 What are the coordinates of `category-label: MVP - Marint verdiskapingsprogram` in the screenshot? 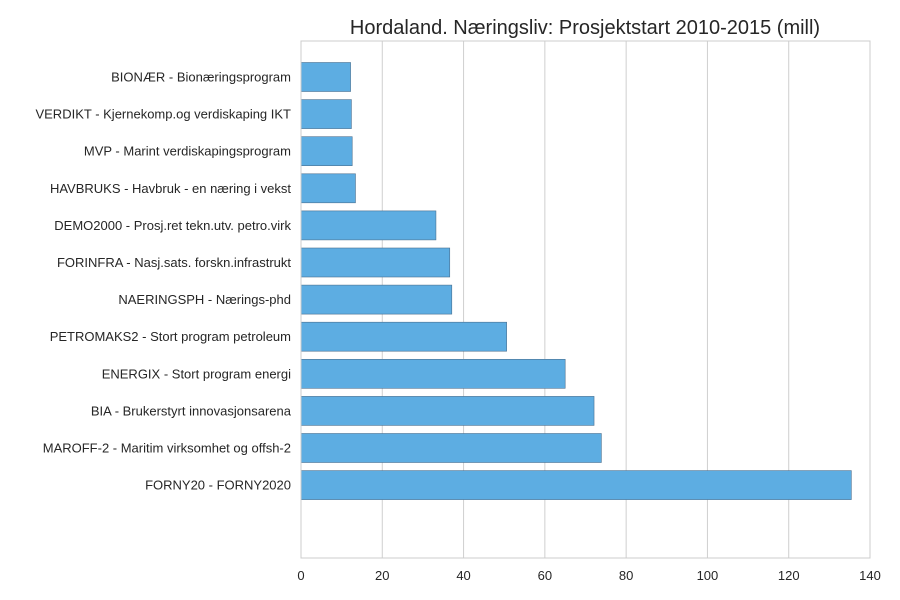 It's located at (187, 151).